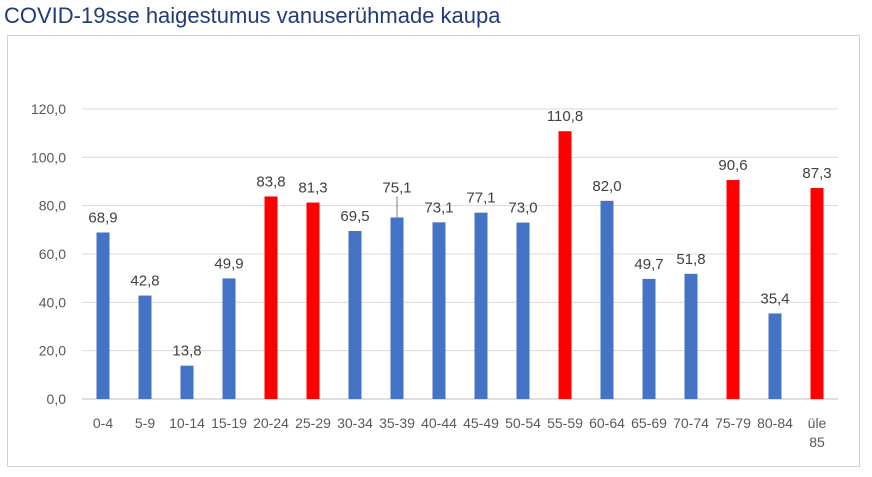  What do you see at coordinates (565, 116) in the screenshot?
I see `data-label: 110,8` at bounding box center [565, 116].